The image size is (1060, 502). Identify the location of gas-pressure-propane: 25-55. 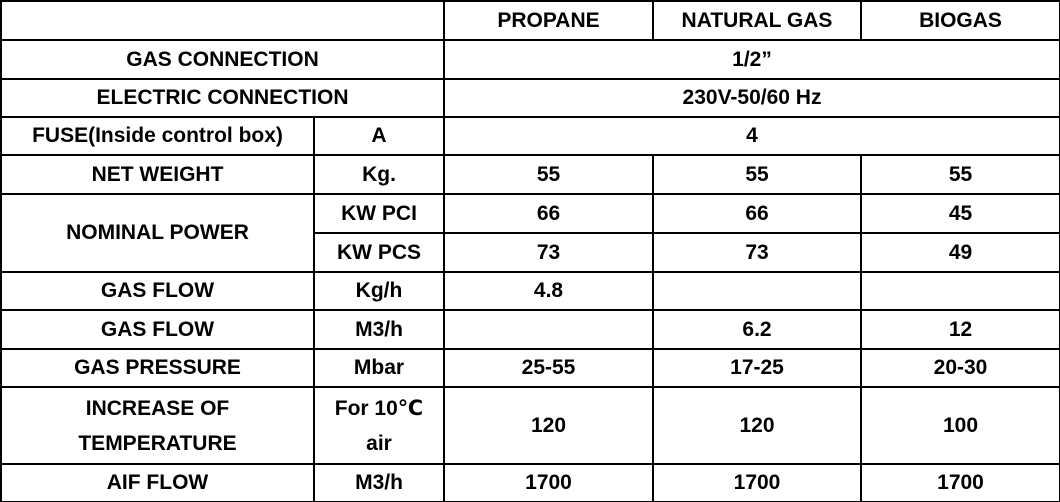
(548, 368).